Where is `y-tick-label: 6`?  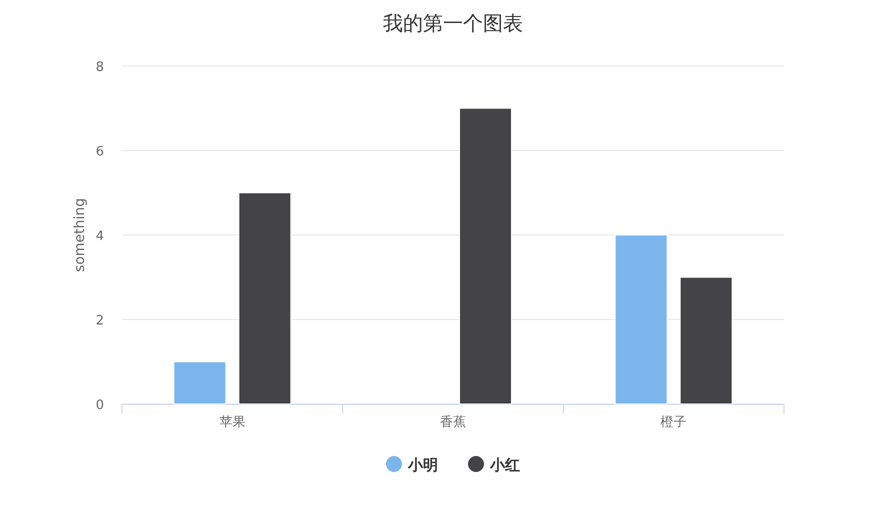 y-tick-label: 6 is located at coordinates (100, 152).